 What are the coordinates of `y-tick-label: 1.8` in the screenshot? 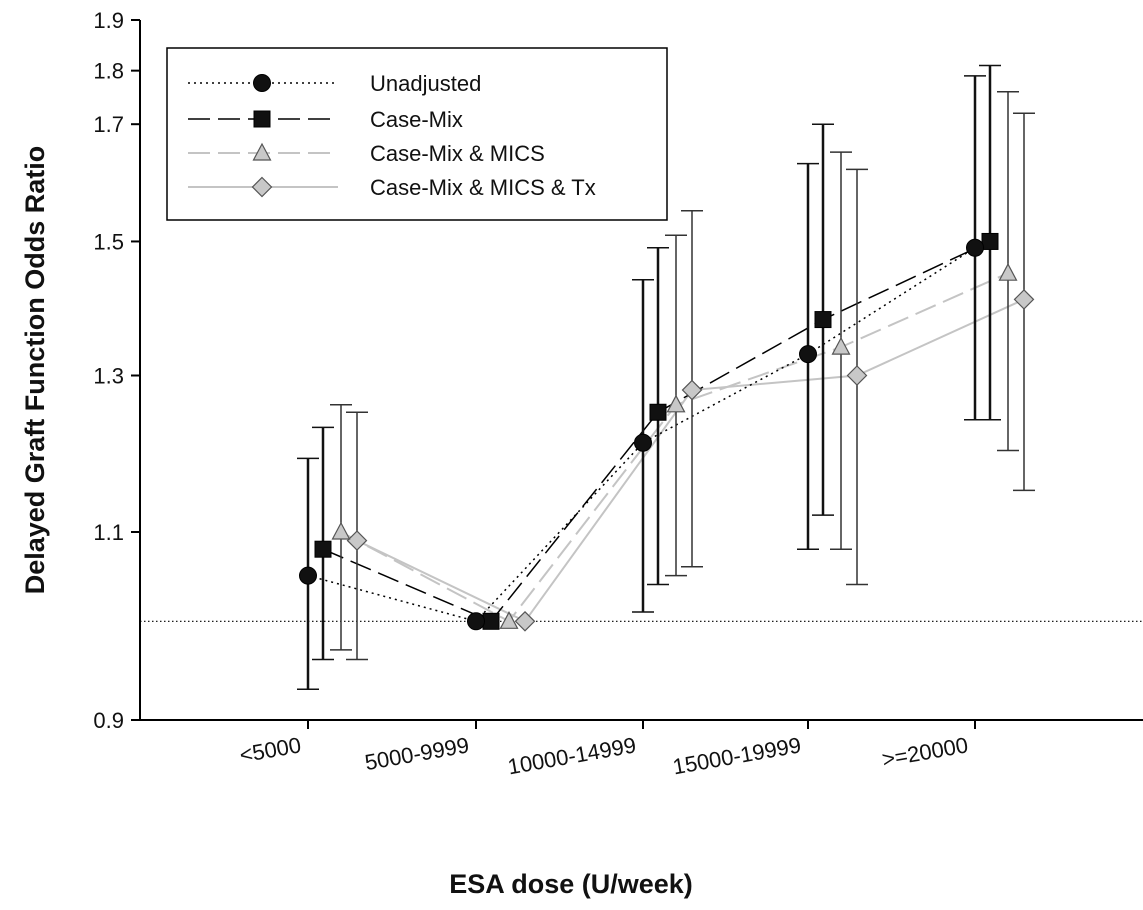 It's located at (108, 71).